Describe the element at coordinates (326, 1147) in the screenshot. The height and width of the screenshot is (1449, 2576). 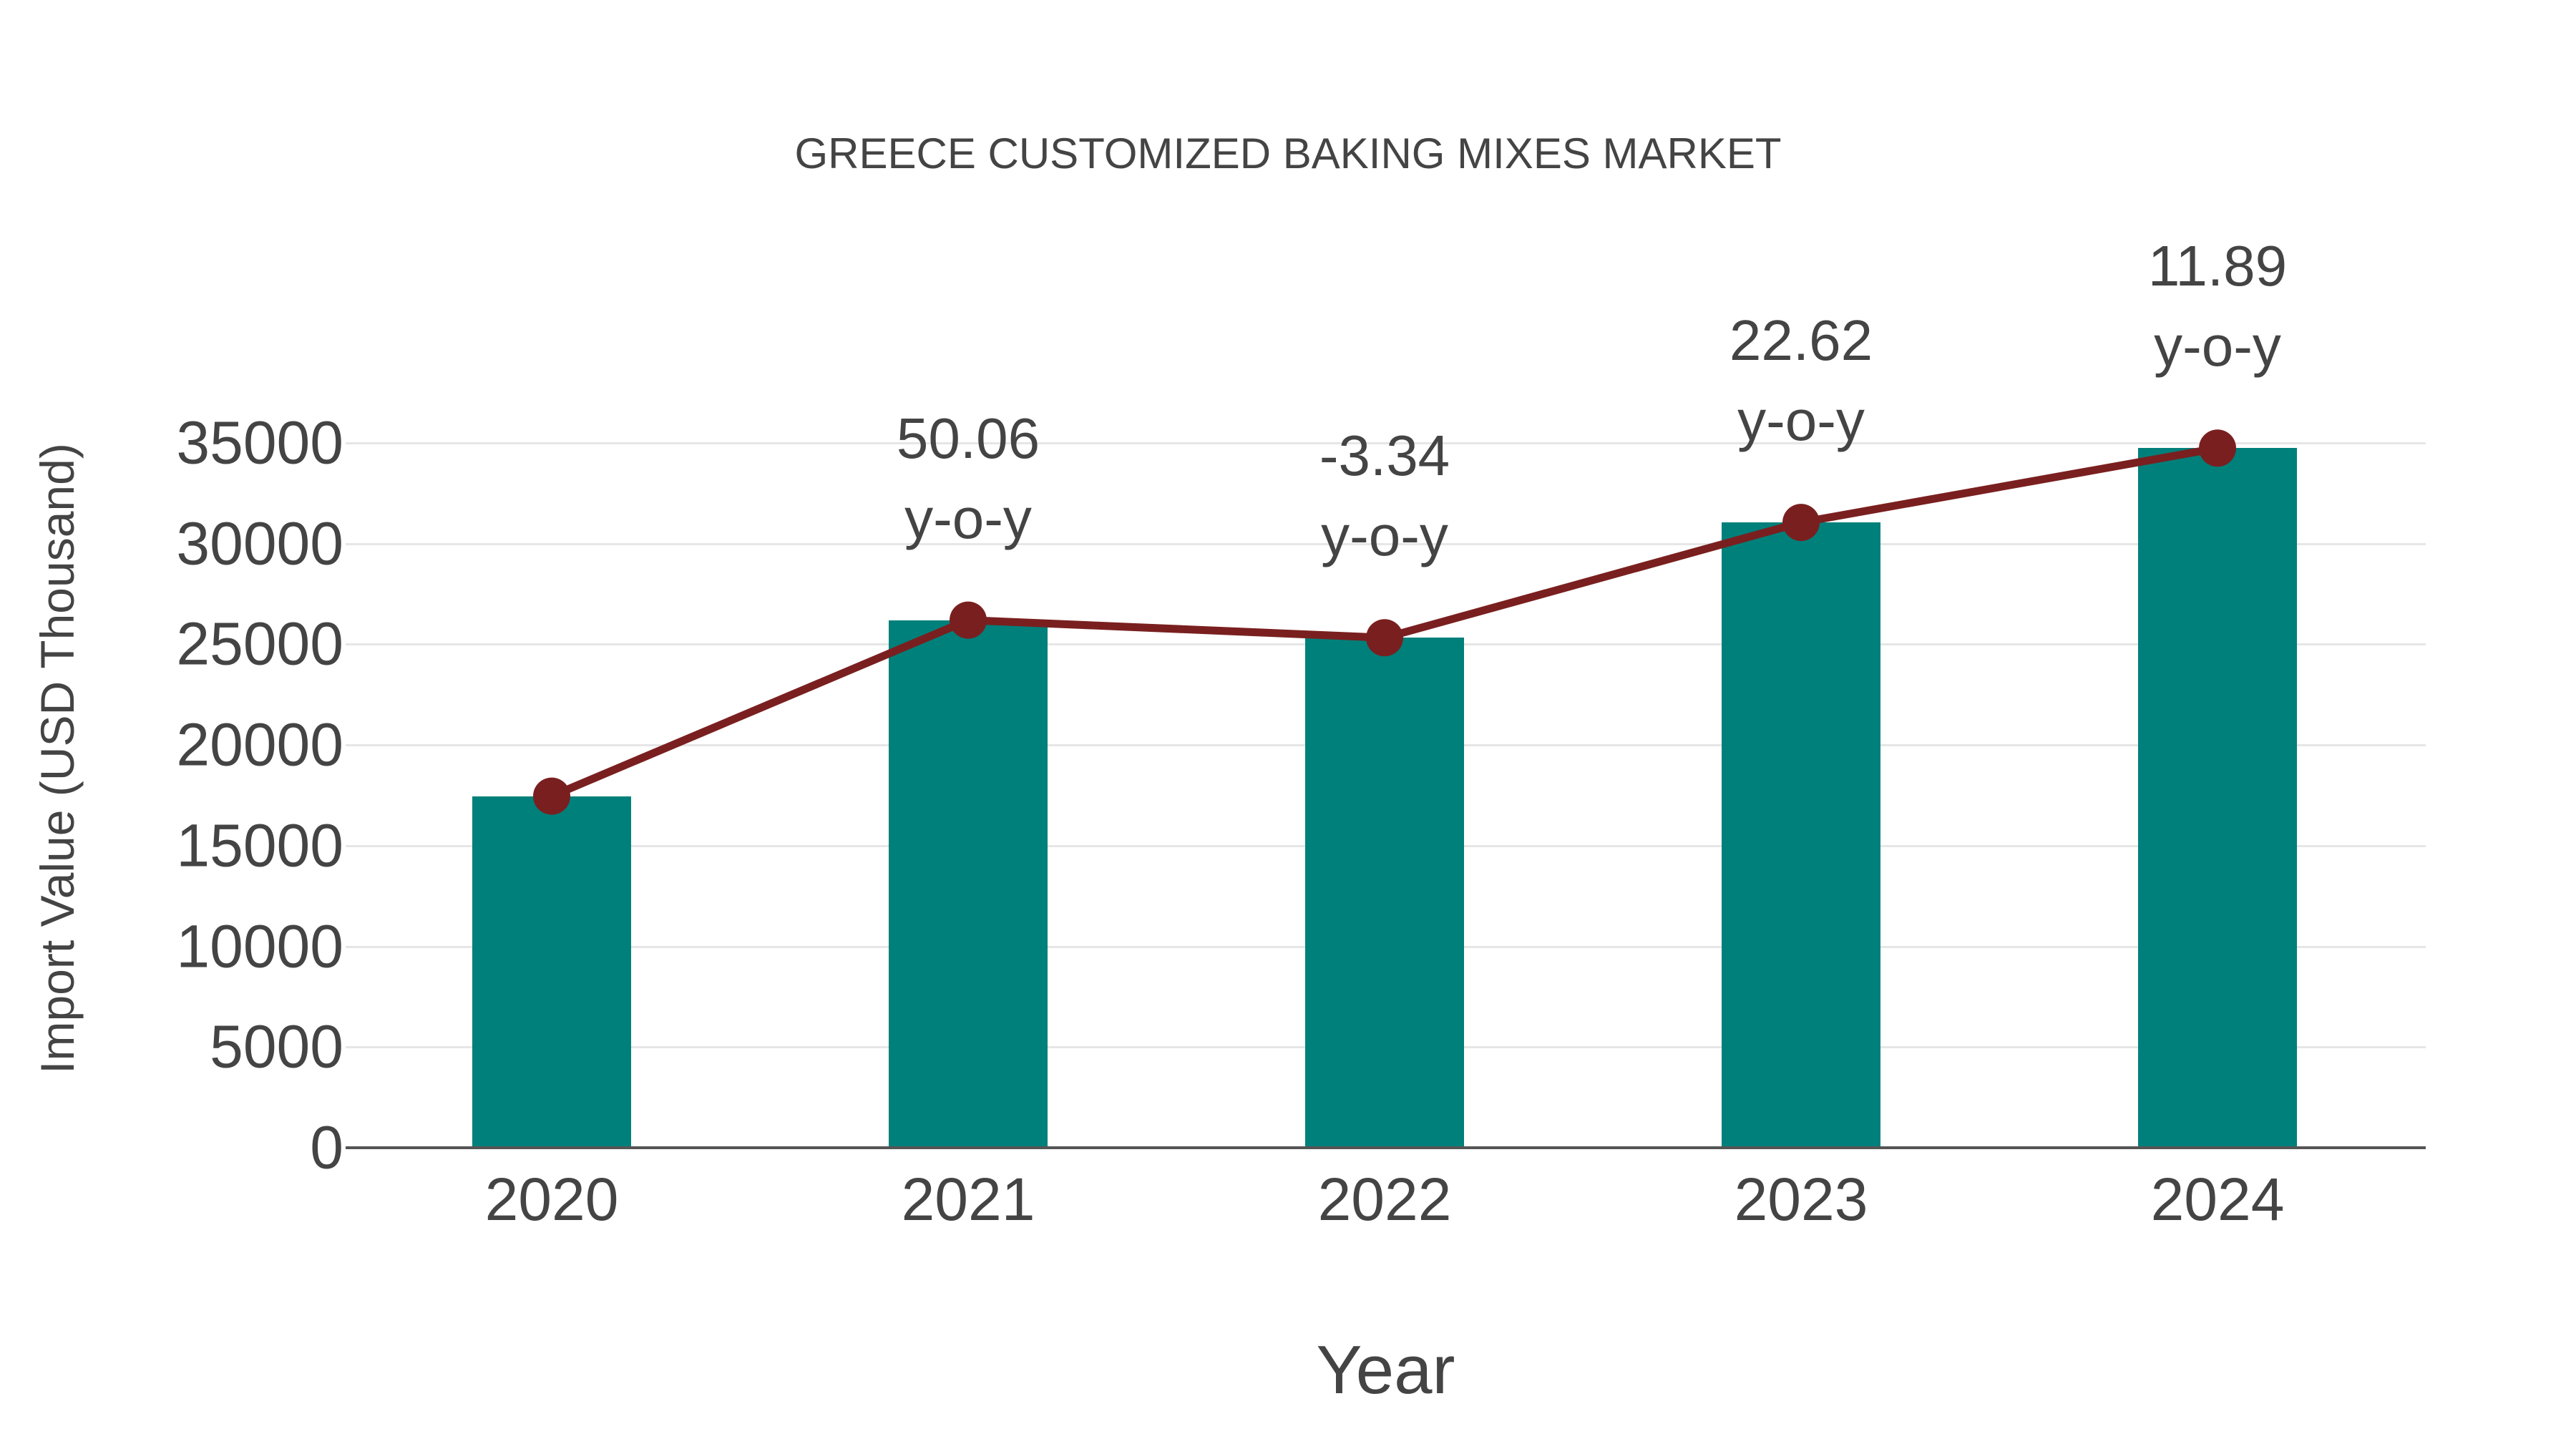
I see `y-tick-label: 0` at that location.